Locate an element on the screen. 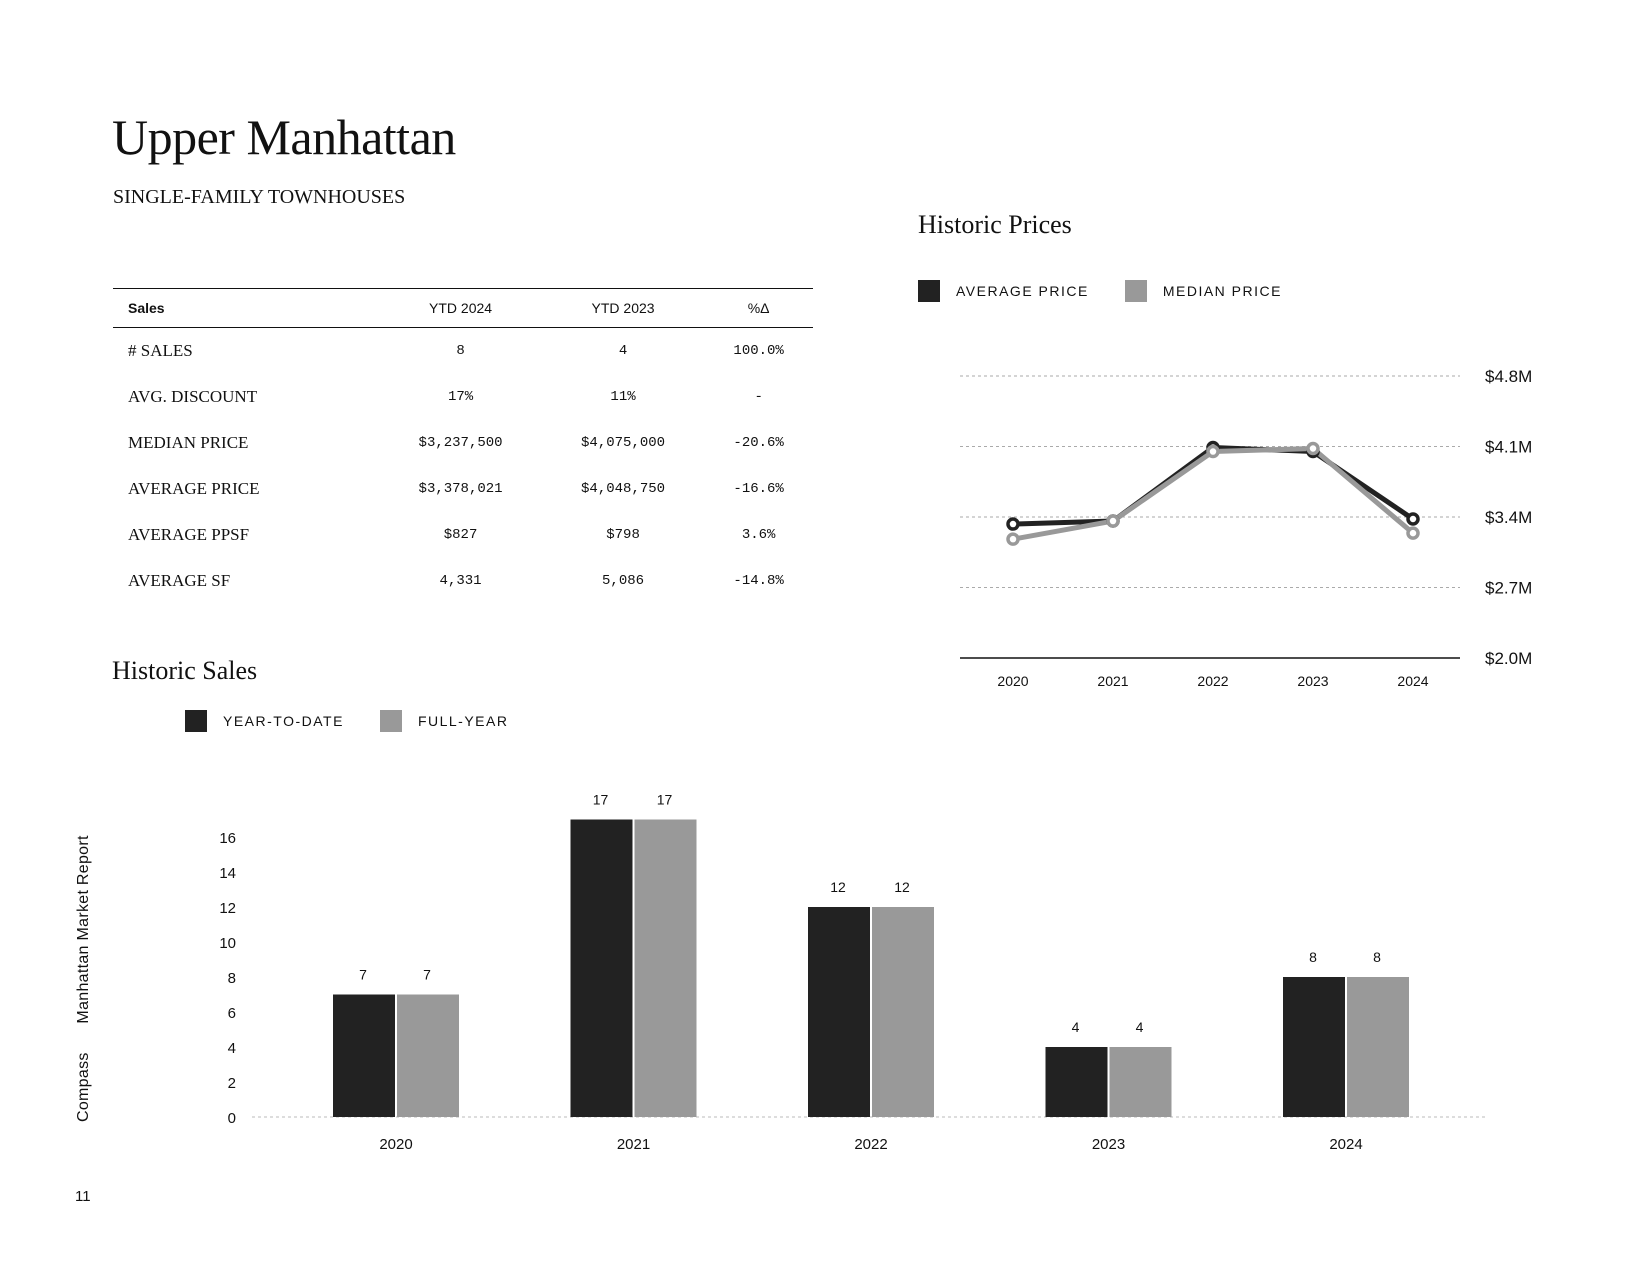 The height and width of the screenshot is (1275, 1650). table-row: AVERAGE PPSF $827 $798 3.6% is located at coordinates (463, 535).